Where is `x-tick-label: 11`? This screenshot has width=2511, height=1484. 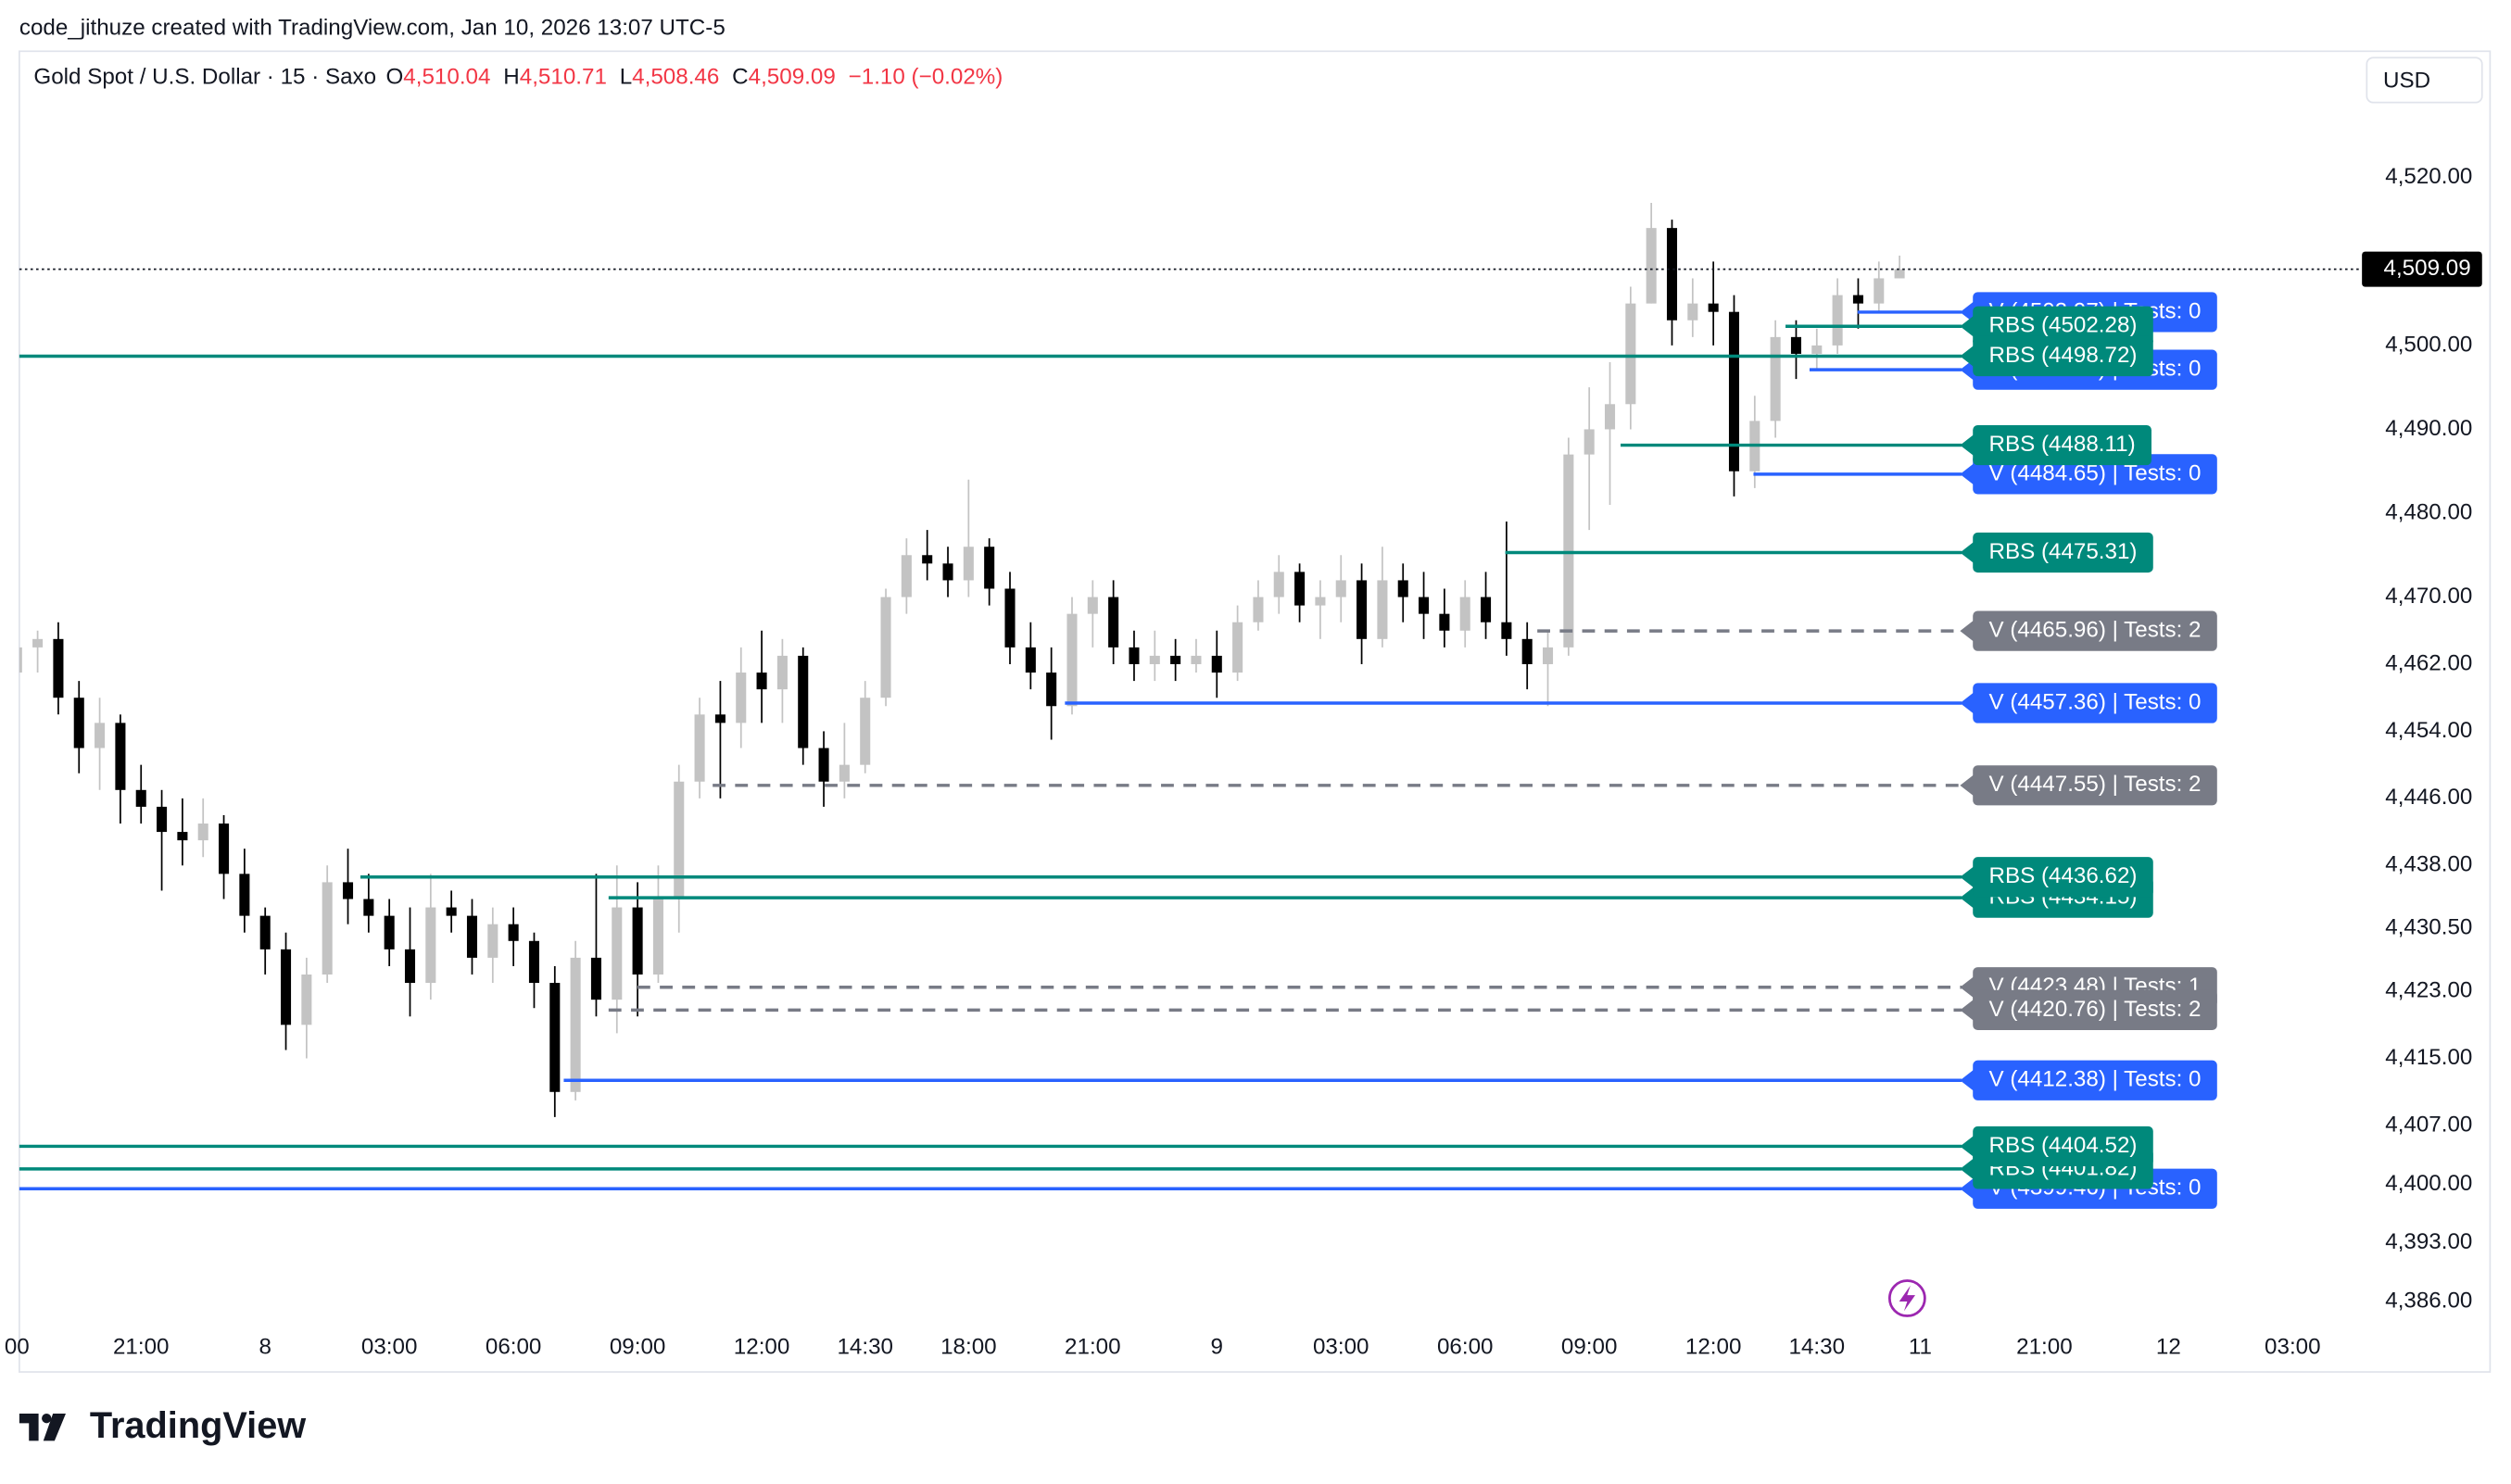 x-tick-label: 11 is located at coordinates (1920, 1347).